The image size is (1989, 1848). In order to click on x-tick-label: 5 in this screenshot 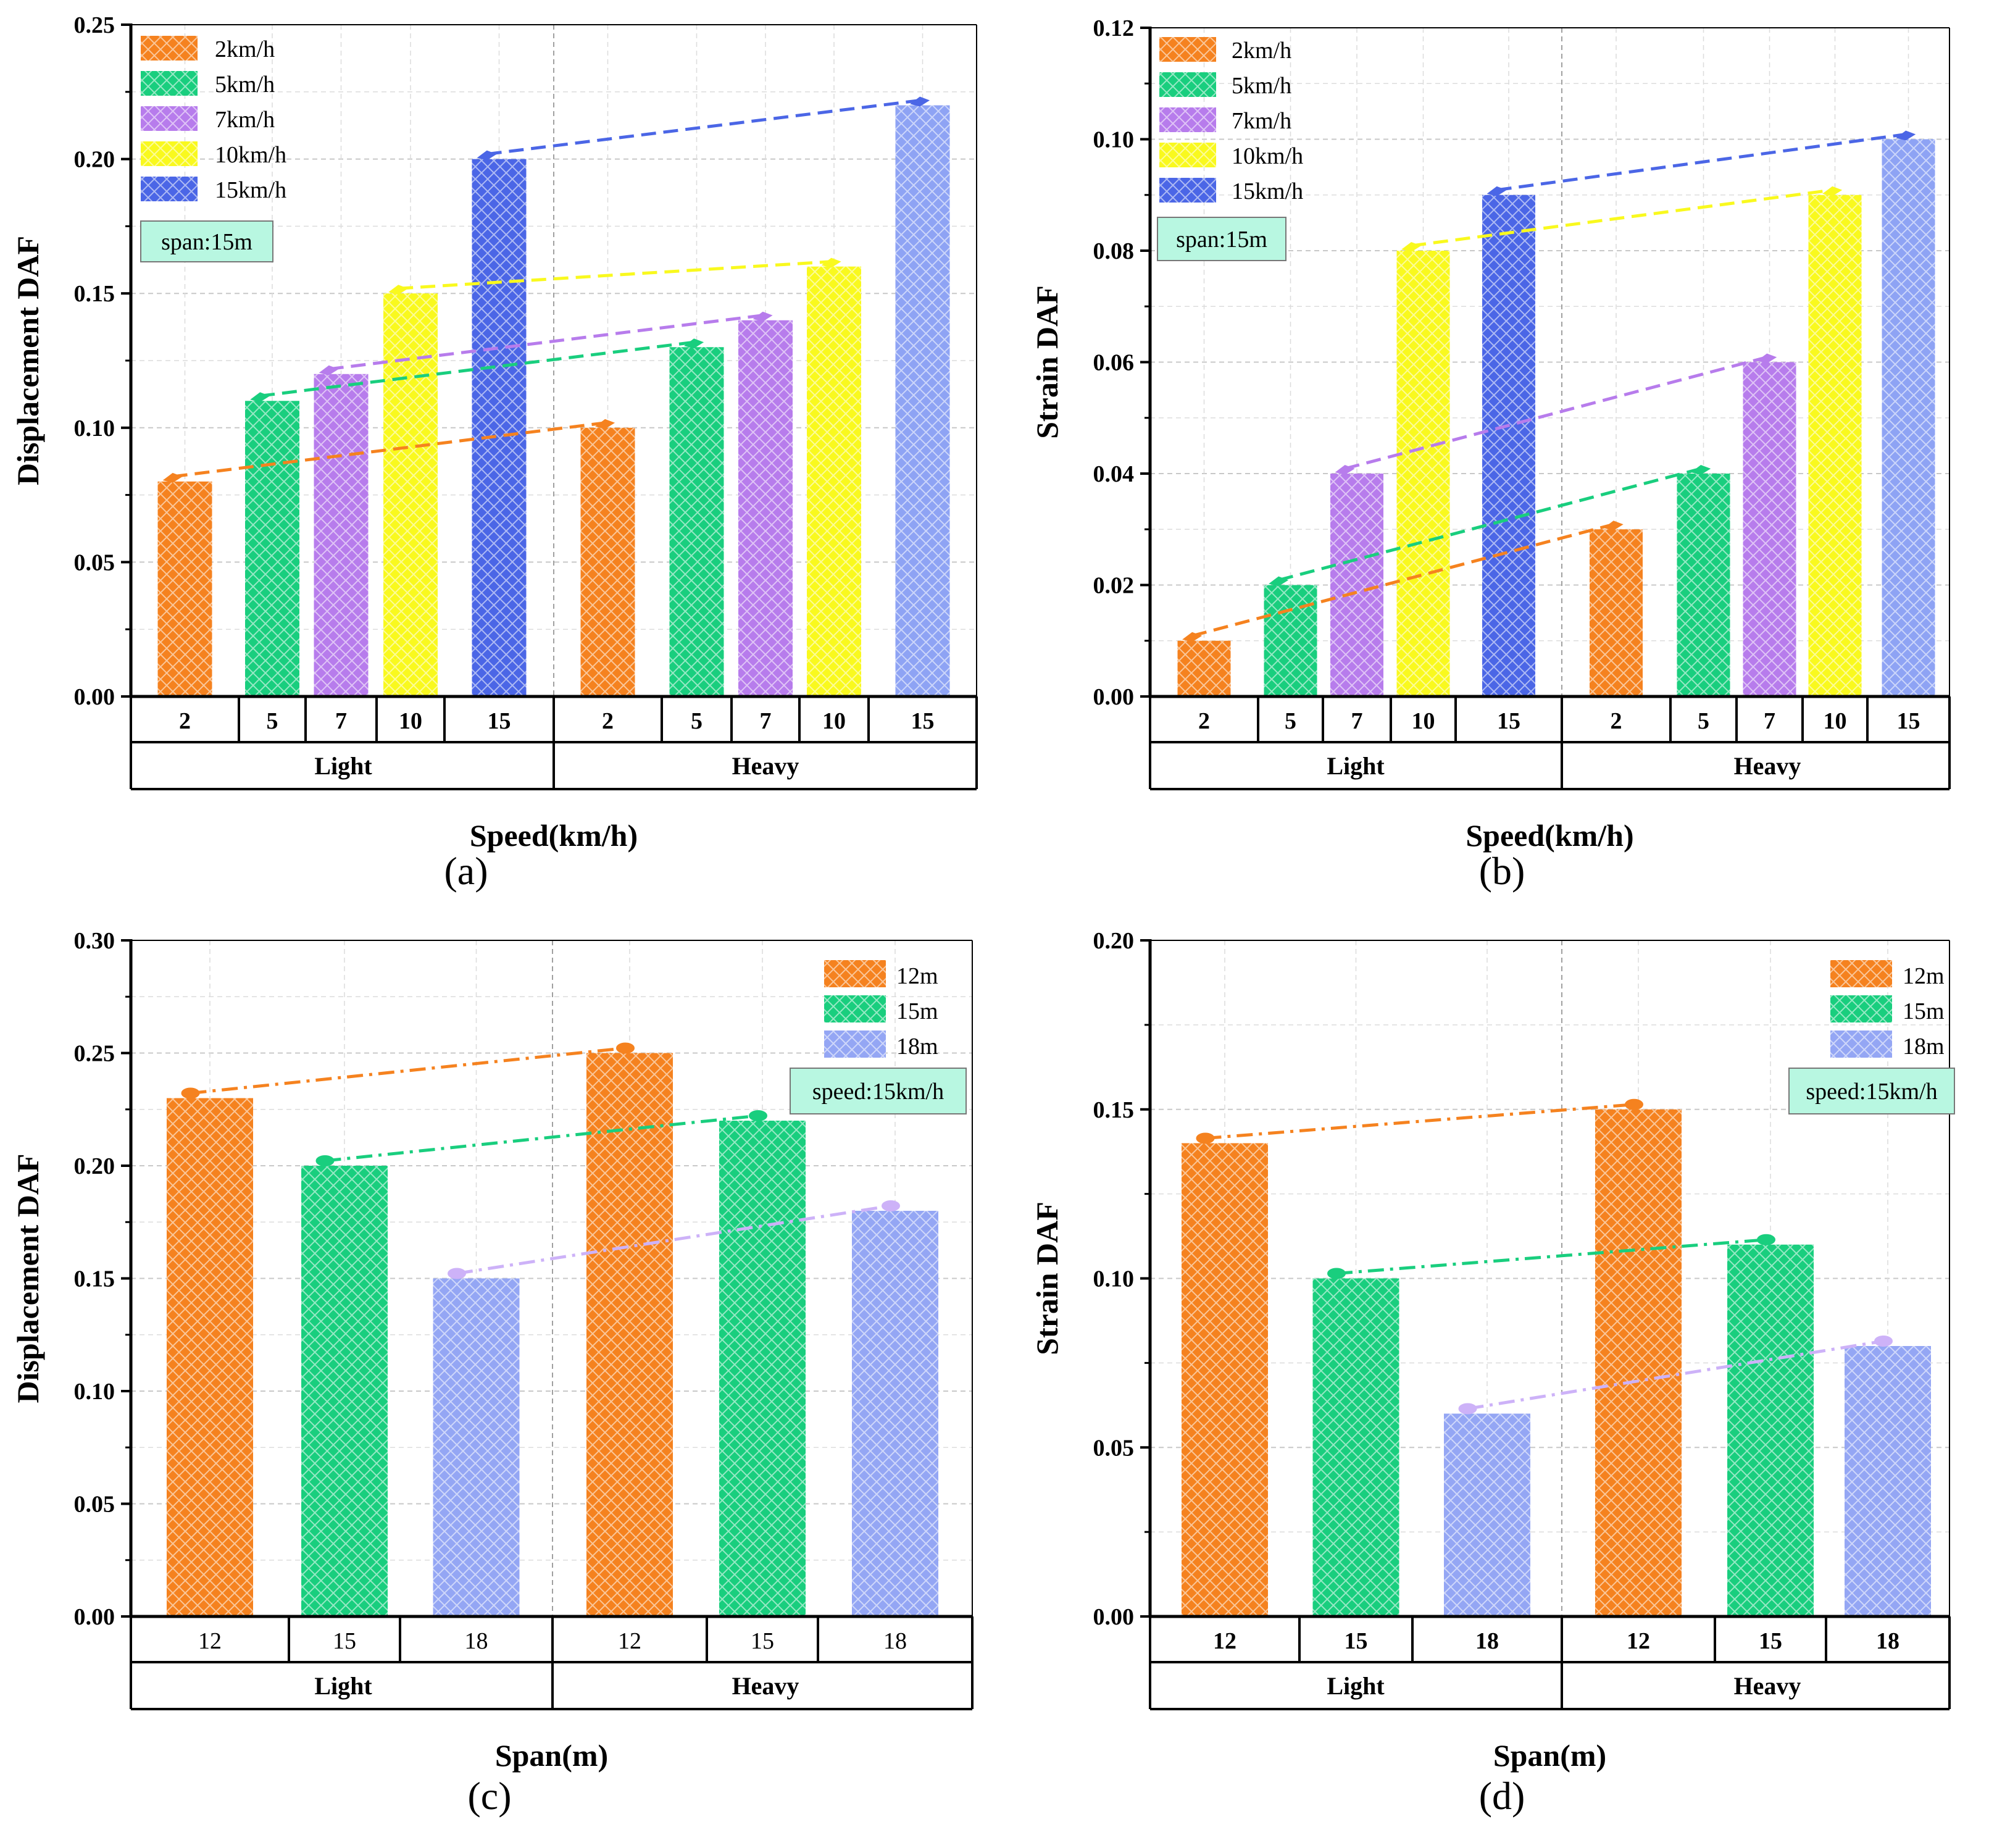, I will do `click(1704, 721)`.